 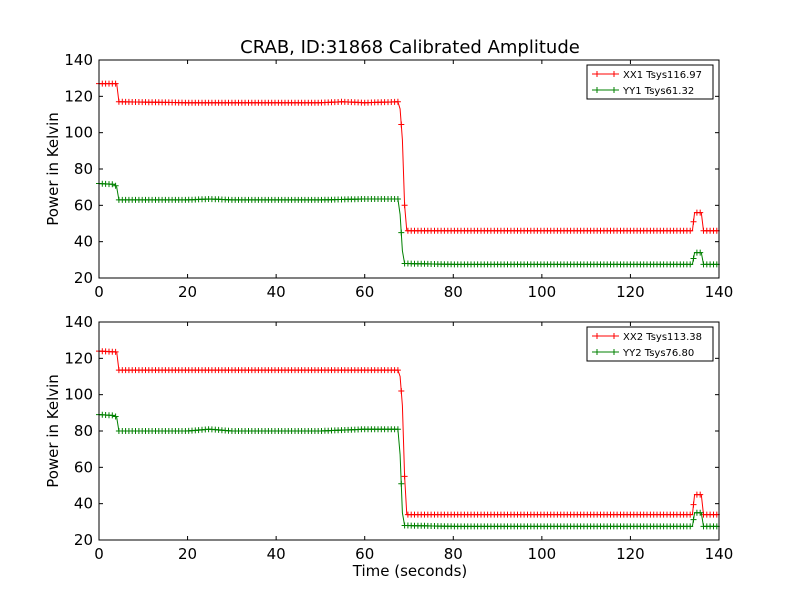 I want to click on chart-title: CRAB, ID:31868 Calibrated Amplitude, so click(x=410, y=47).